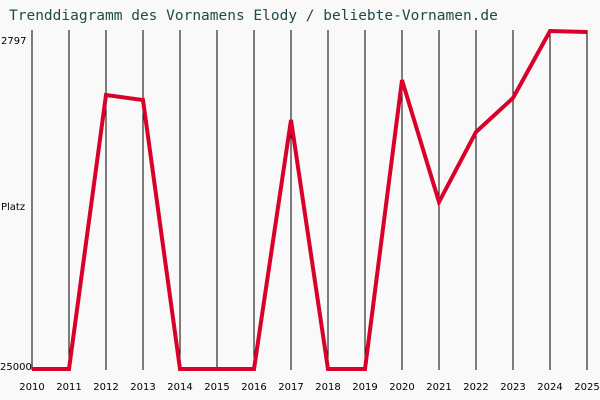 This screenshot has width=600, height=400. Describe the element at coordinates (16, 367) in the screenshot. I see `y-axis-bottom-label: 25000` at that location.